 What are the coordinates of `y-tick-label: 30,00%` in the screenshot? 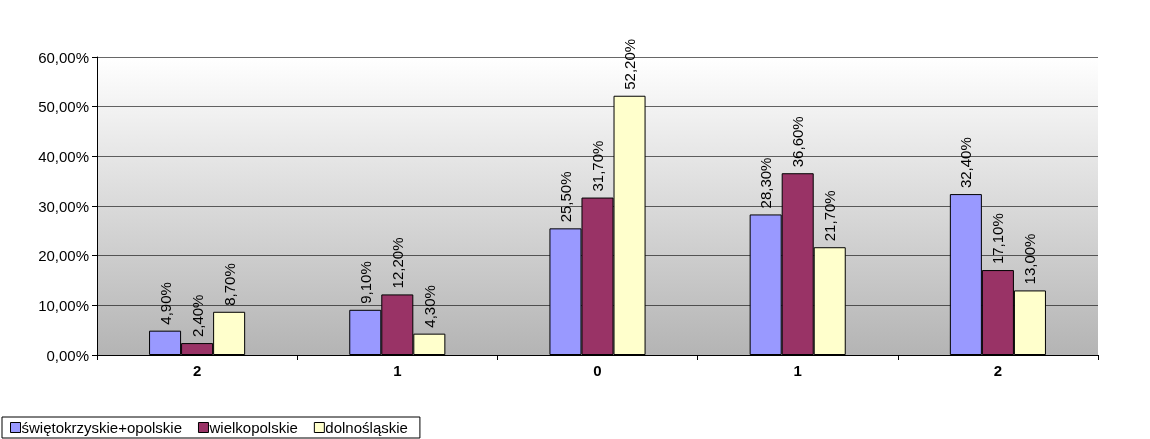 It's located at (63, 206).